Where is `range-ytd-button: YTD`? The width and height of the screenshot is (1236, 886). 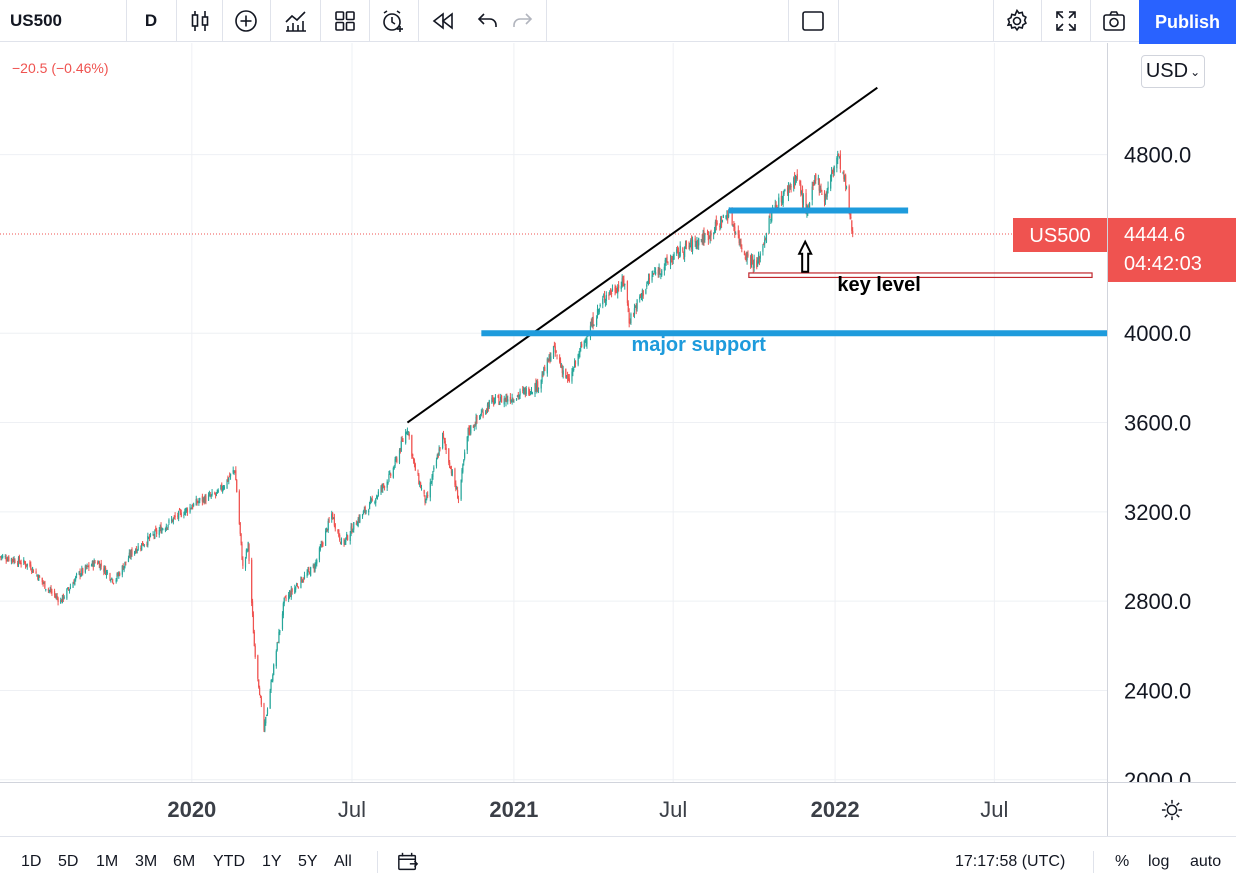 range-ytd-button: YTD is located at coordinates (229, 861).